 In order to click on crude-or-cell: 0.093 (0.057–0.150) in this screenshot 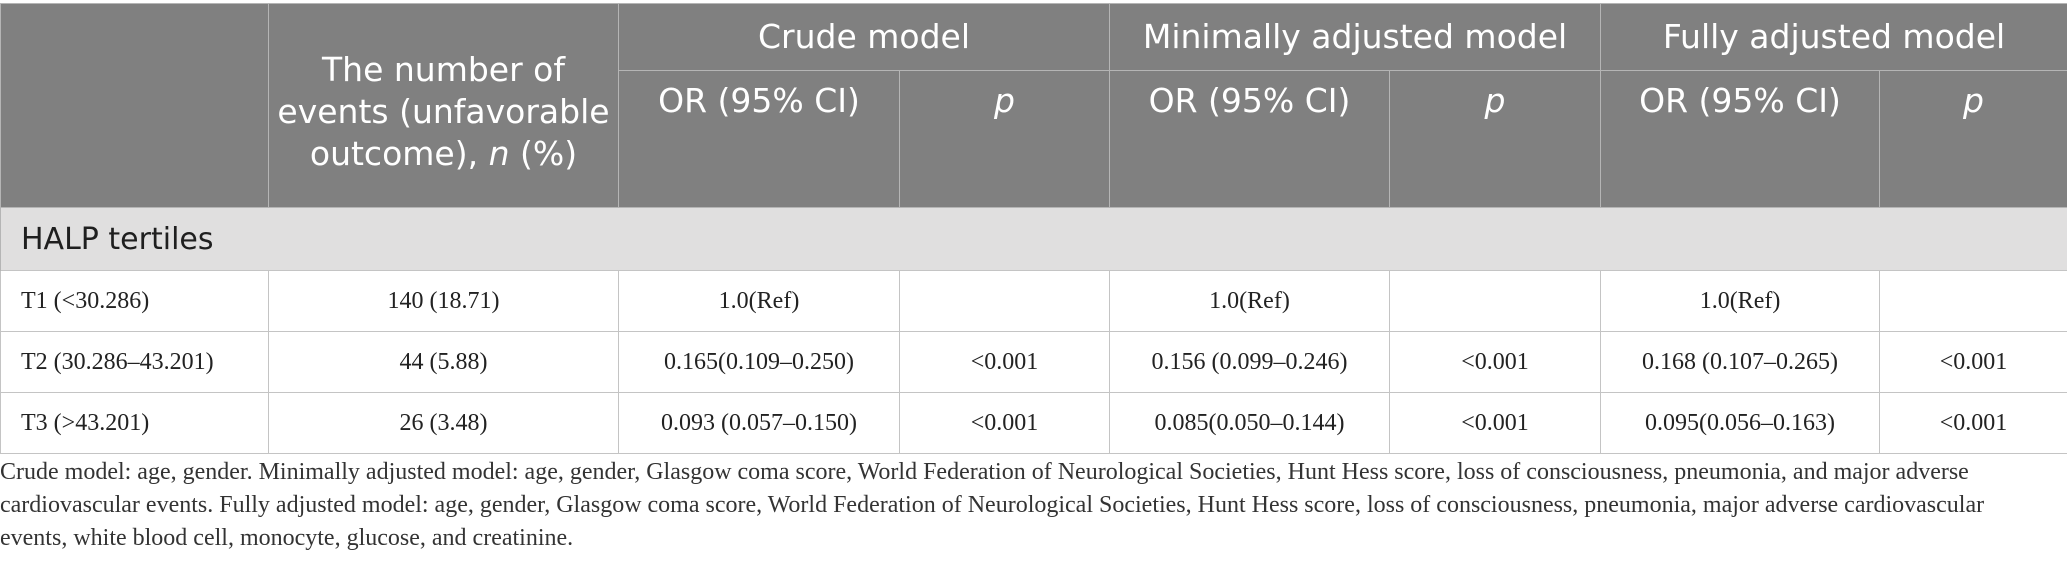, I will do `click(759, 423)`.